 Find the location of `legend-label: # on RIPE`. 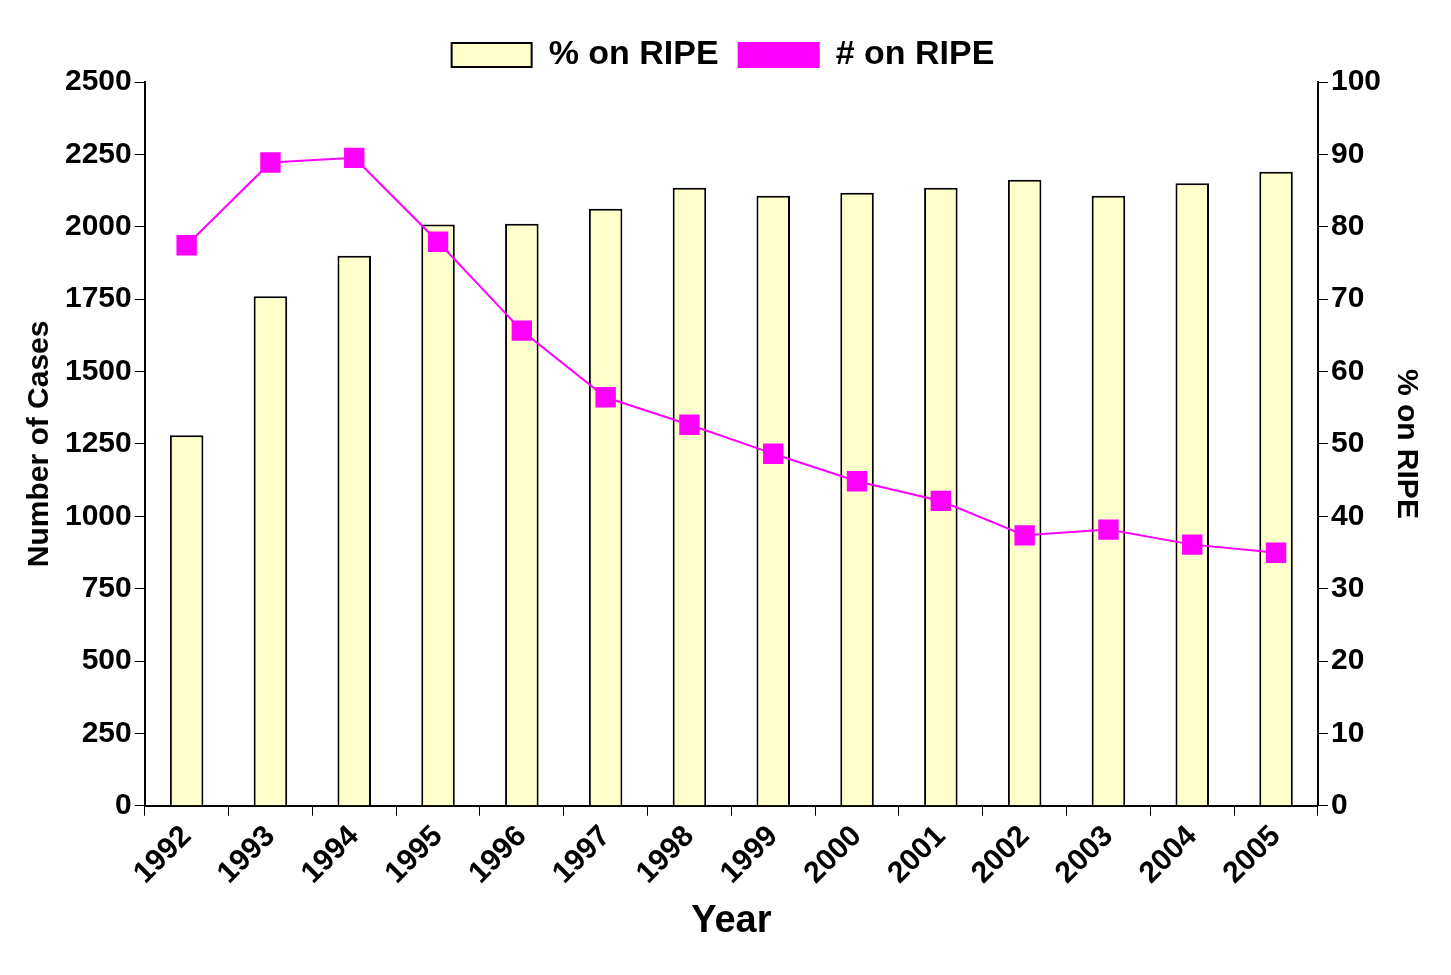

legend-label: # on RIPE is located at coordinates (915, 52).